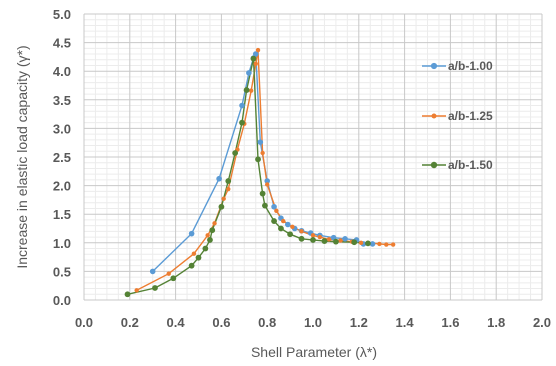  Describe the element at coordinates (62, 14) in the screenshot. I see `y-tick-label: 5.0` at that location.